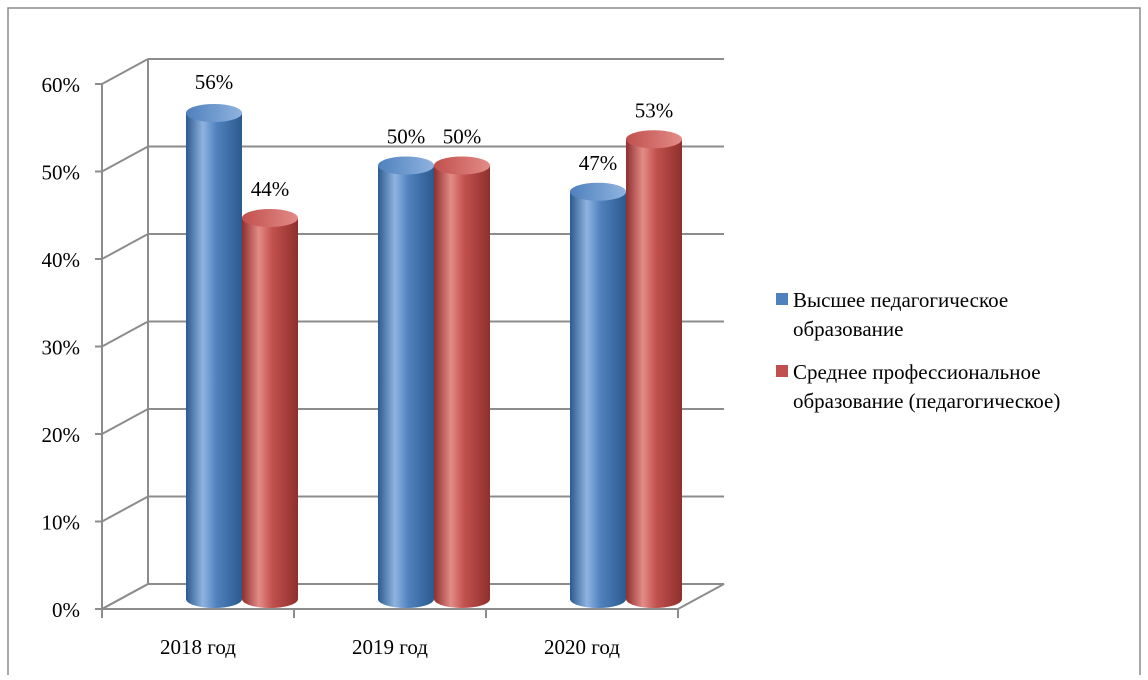 The width and height of the screenshot is (1148, 680). I want to click on data-label: 47%, so click(598, 163).